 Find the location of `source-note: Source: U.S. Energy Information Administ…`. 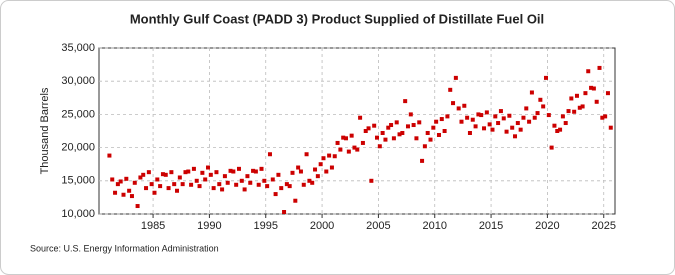

source-note: Source: U.S. Energy Information Administ… is located at coordinates (124, 248).